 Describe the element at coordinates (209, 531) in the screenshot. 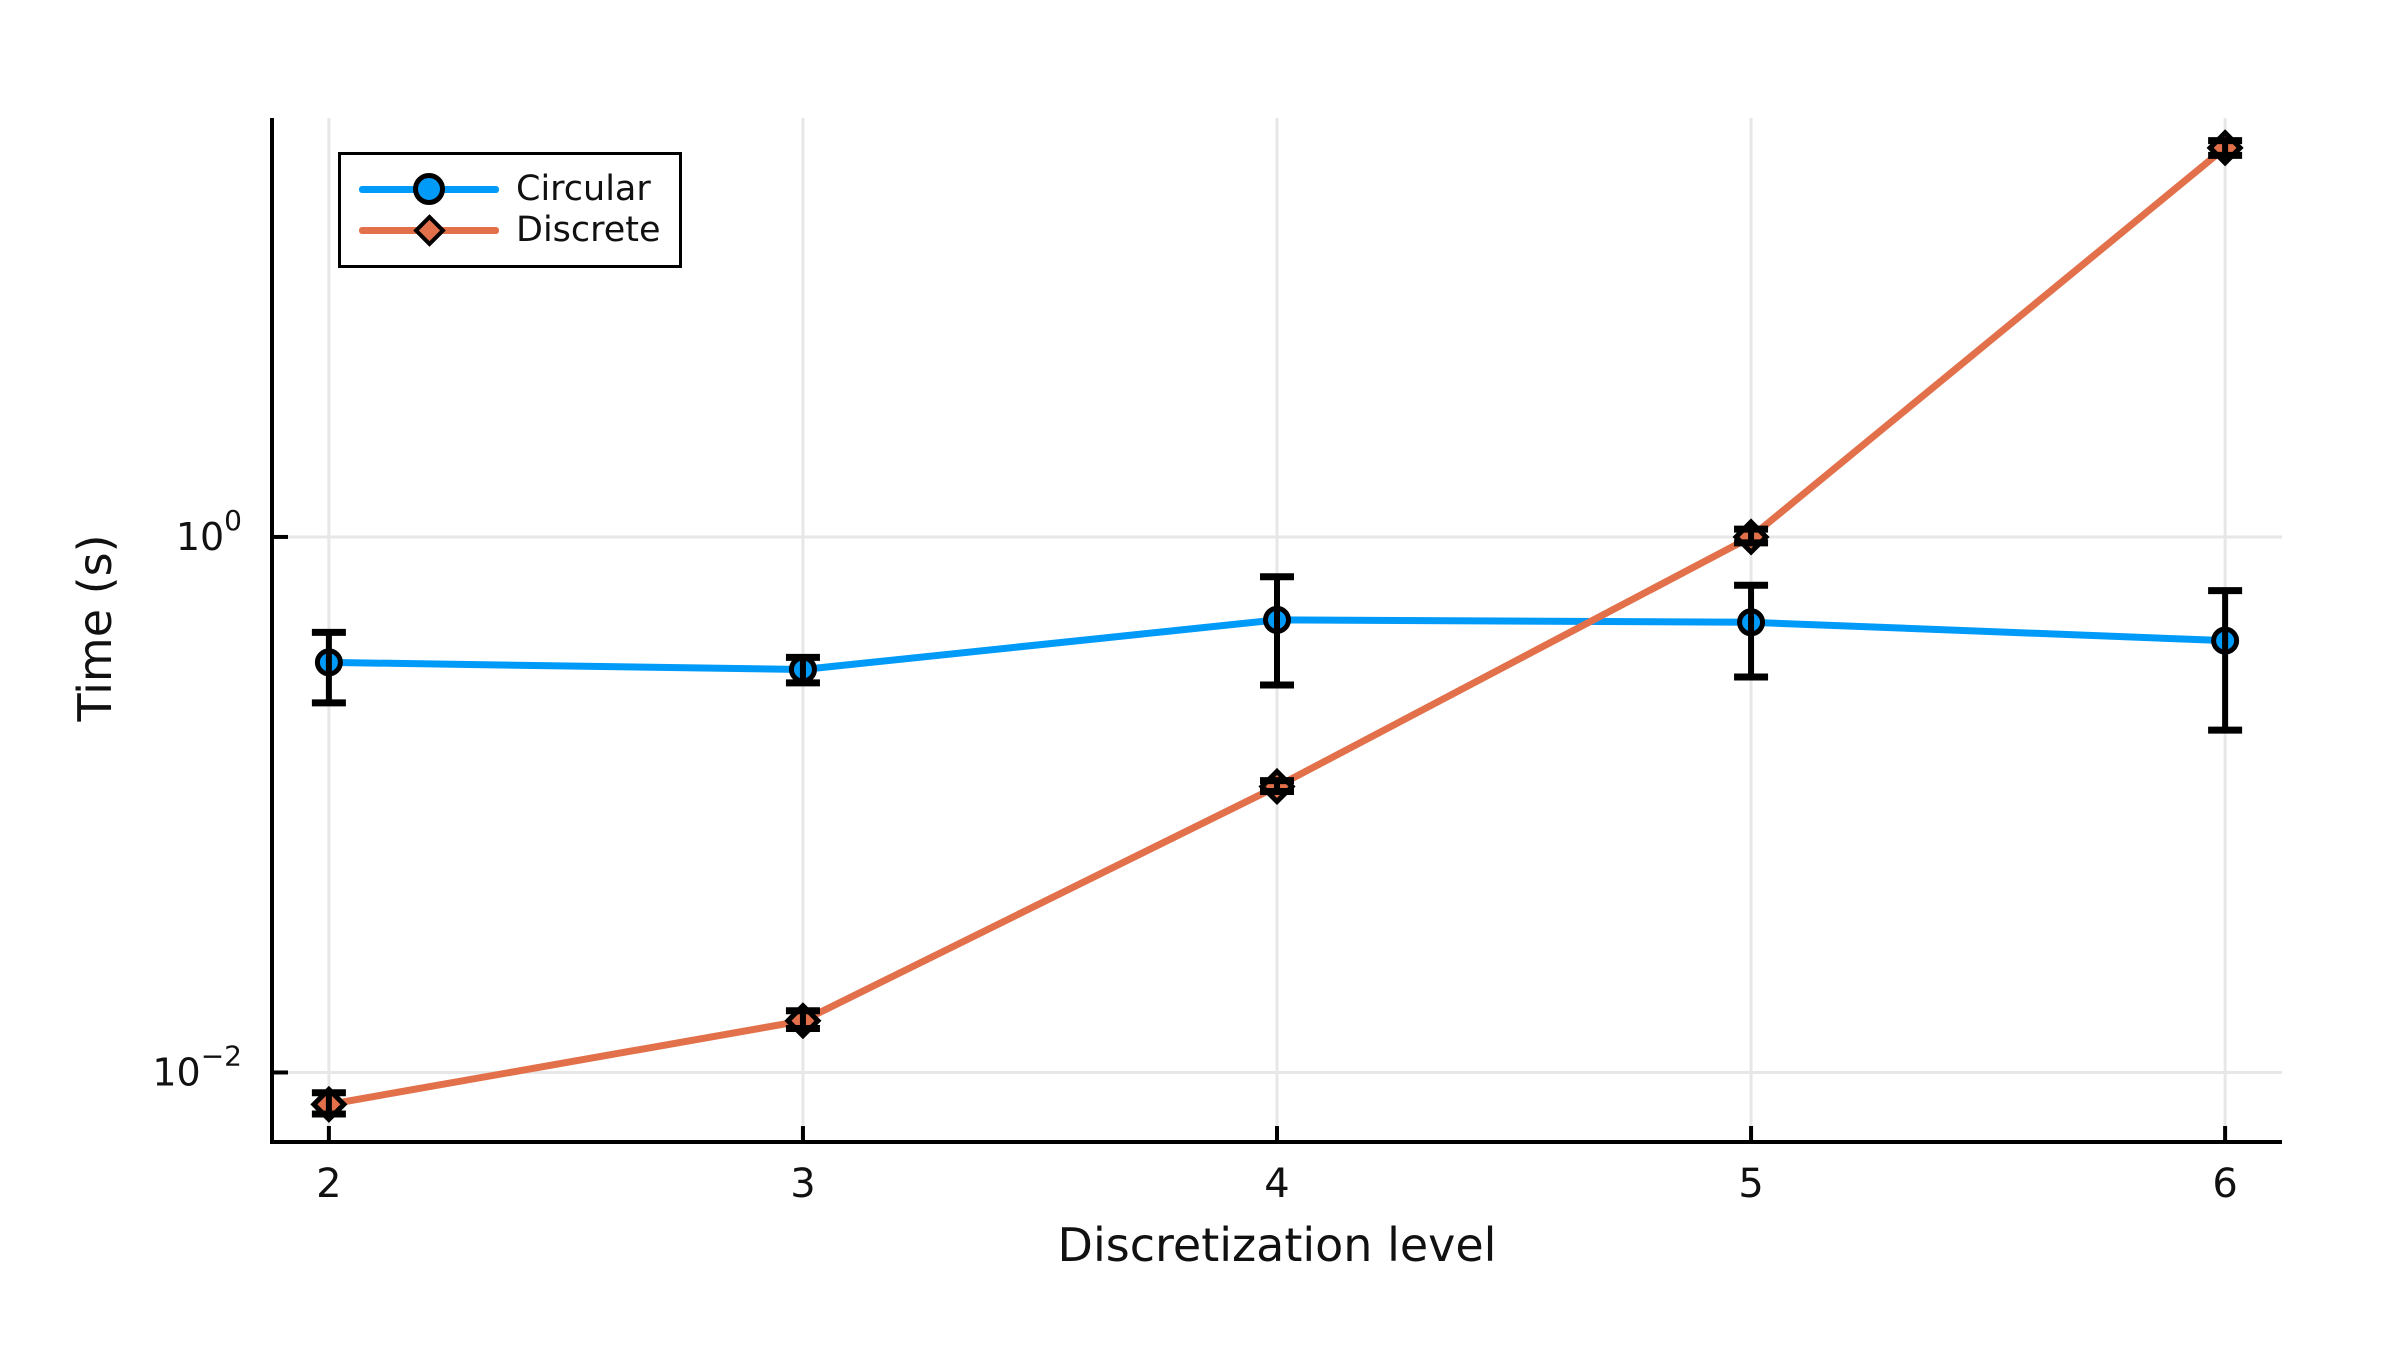

I see `y-tick-label-1e0: 10⁰` at that location.